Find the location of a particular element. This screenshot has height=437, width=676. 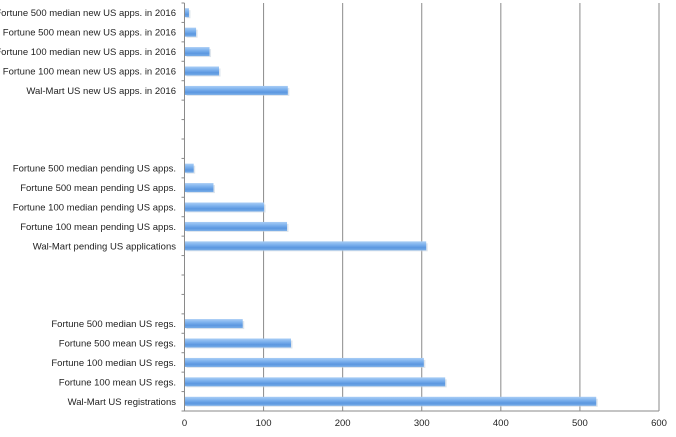

category-label: Fortune 500 median pending US apps. is located at coordinates (94, 169).